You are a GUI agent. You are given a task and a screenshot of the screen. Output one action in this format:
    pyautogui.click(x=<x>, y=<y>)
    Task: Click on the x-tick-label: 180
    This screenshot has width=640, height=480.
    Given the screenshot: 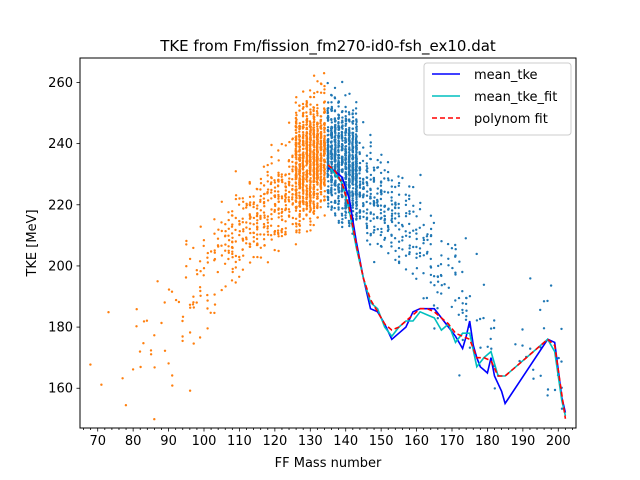 What is the action you would take?
    pyautogui.click(x=487, y=441)
    